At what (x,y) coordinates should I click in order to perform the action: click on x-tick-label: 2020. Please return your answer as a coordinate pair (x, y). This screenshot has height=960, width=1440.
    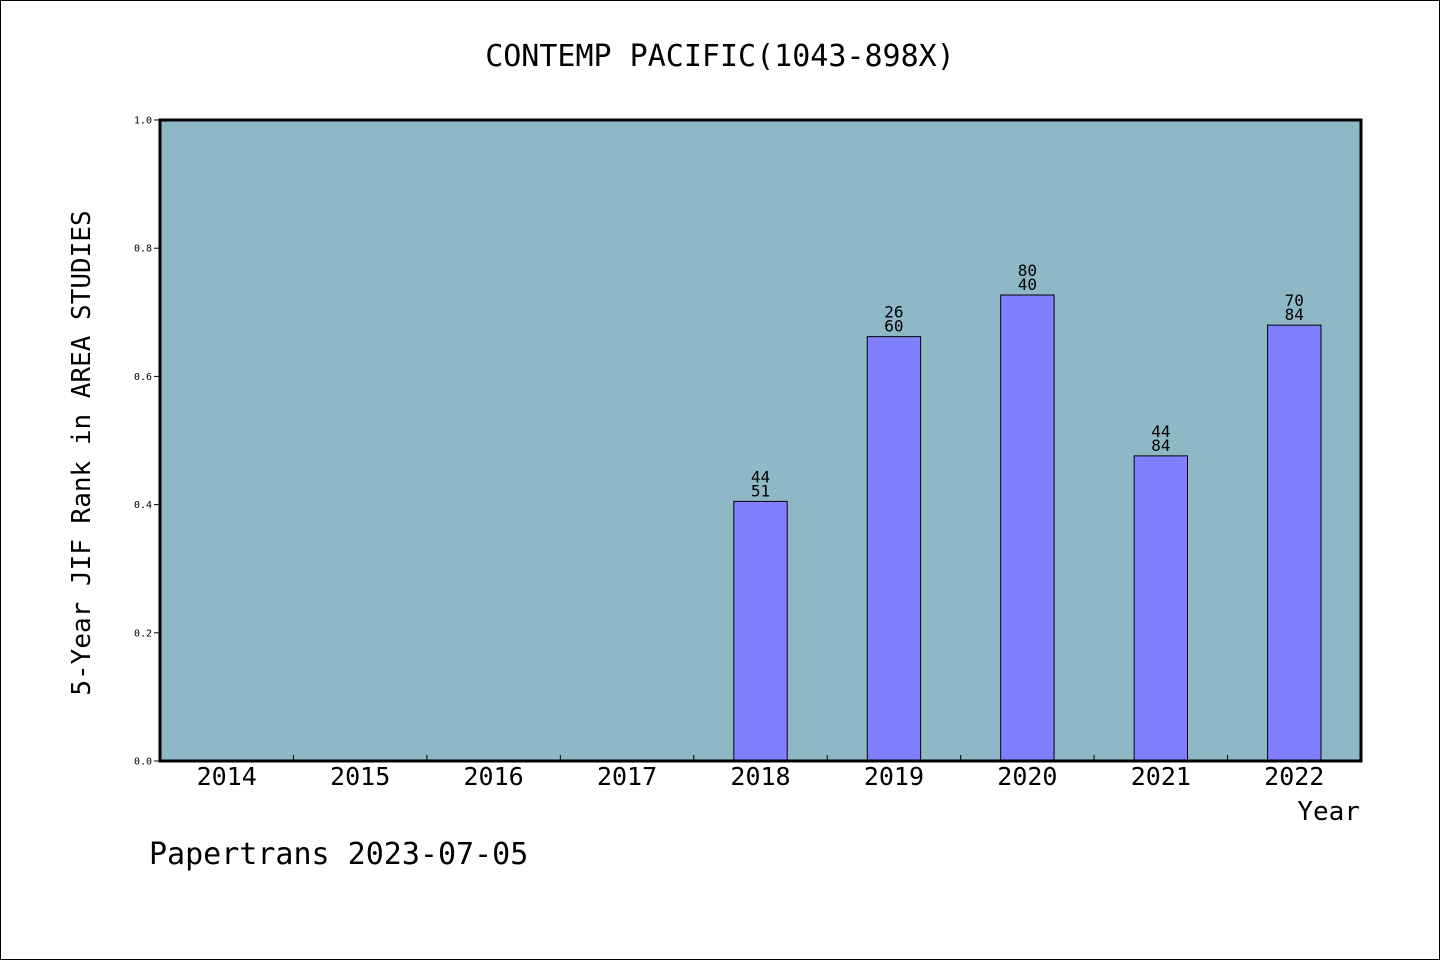
    Looking at the image, I should click on (1027, 776).